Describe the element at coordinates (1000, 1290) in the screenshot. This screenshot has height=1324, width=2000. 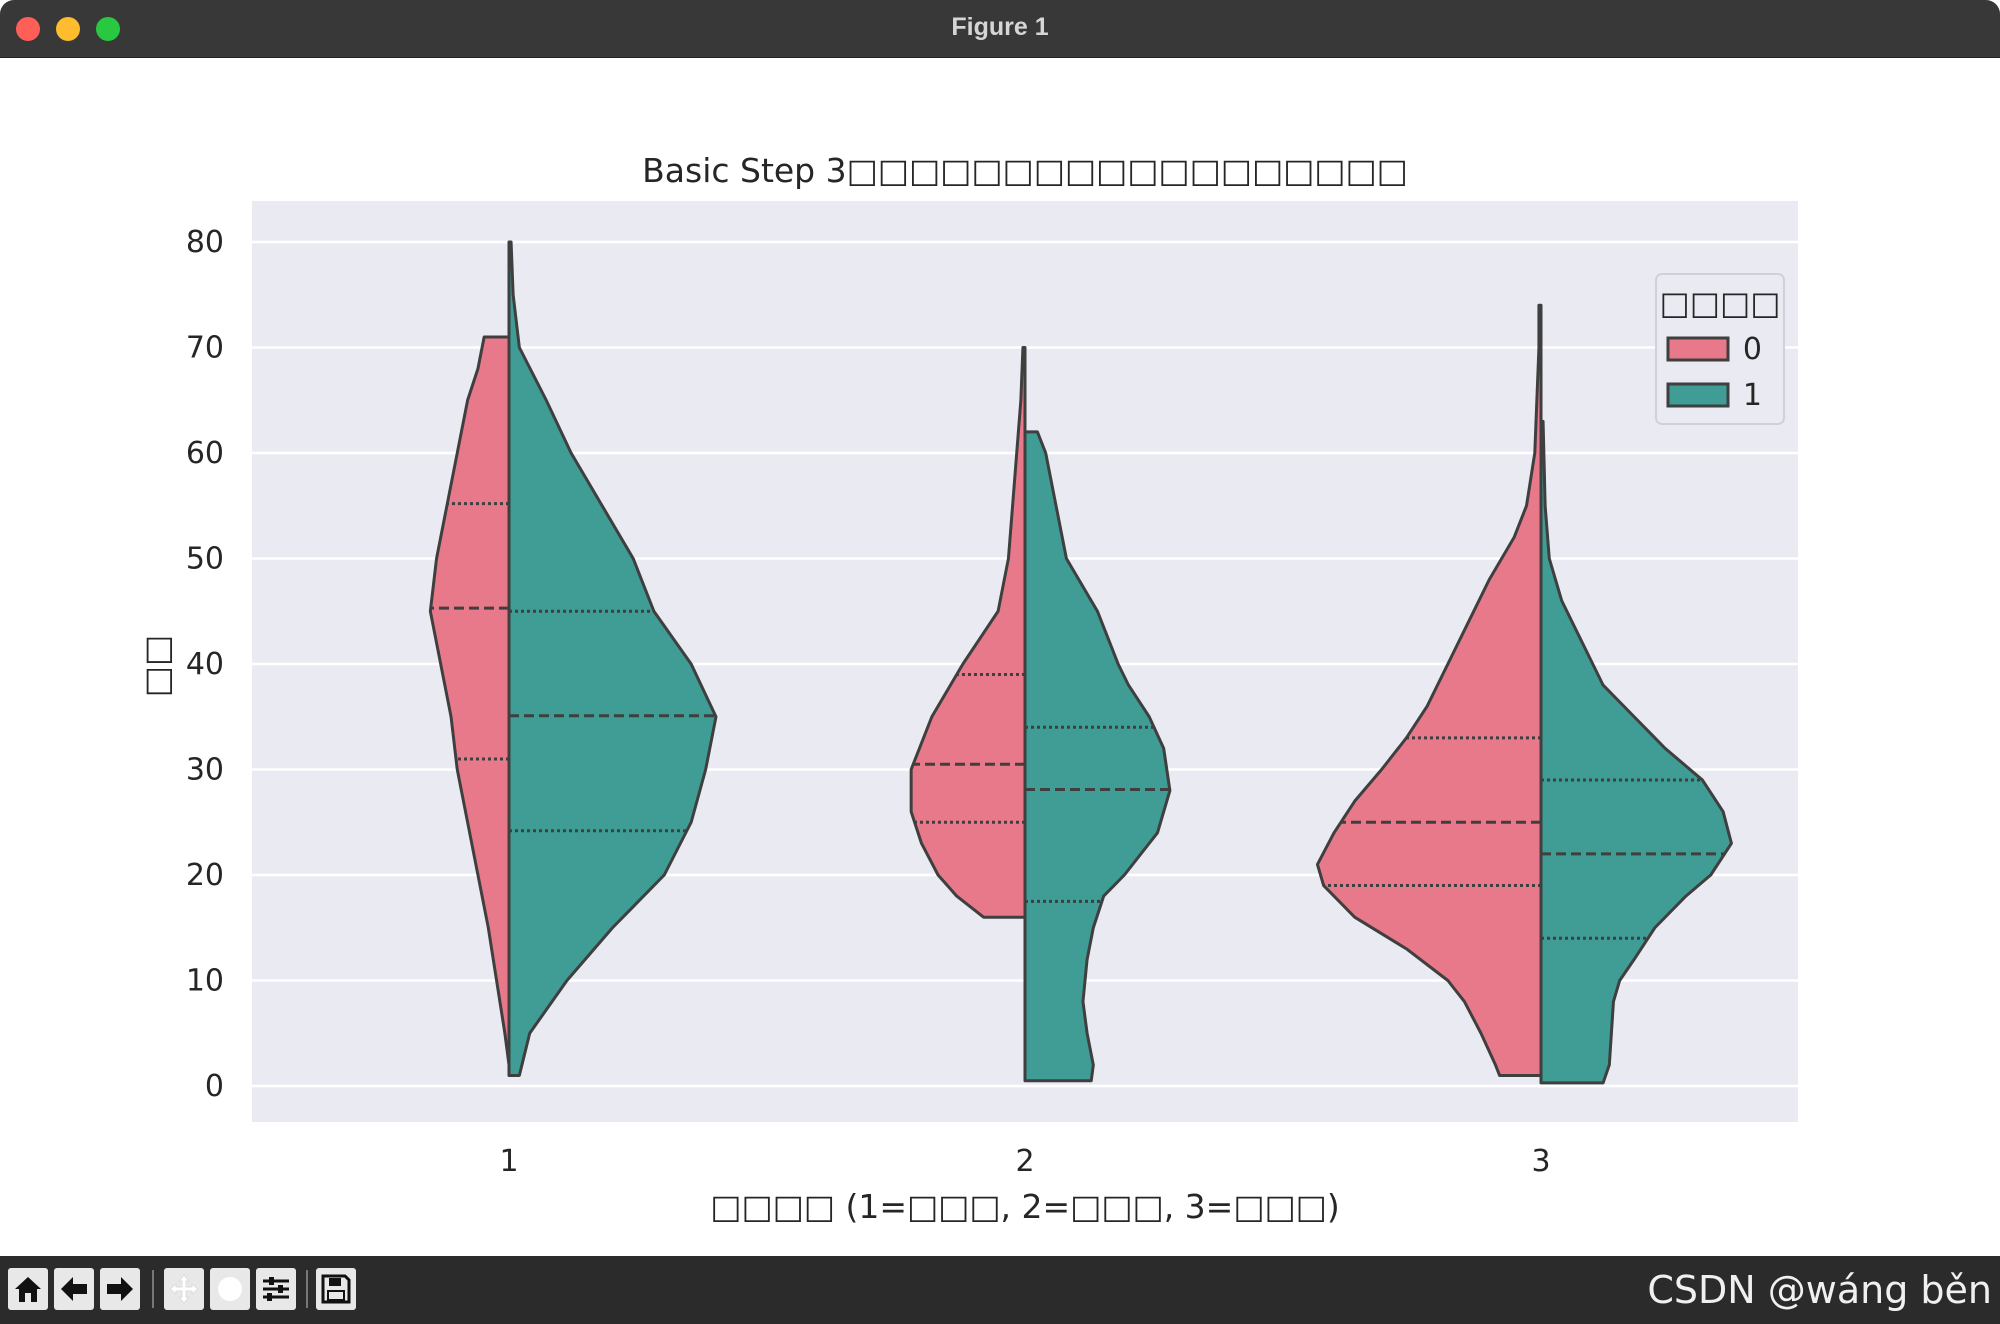
I see `matplotlib-toolbar: CSDN @wáng běn` at that location.